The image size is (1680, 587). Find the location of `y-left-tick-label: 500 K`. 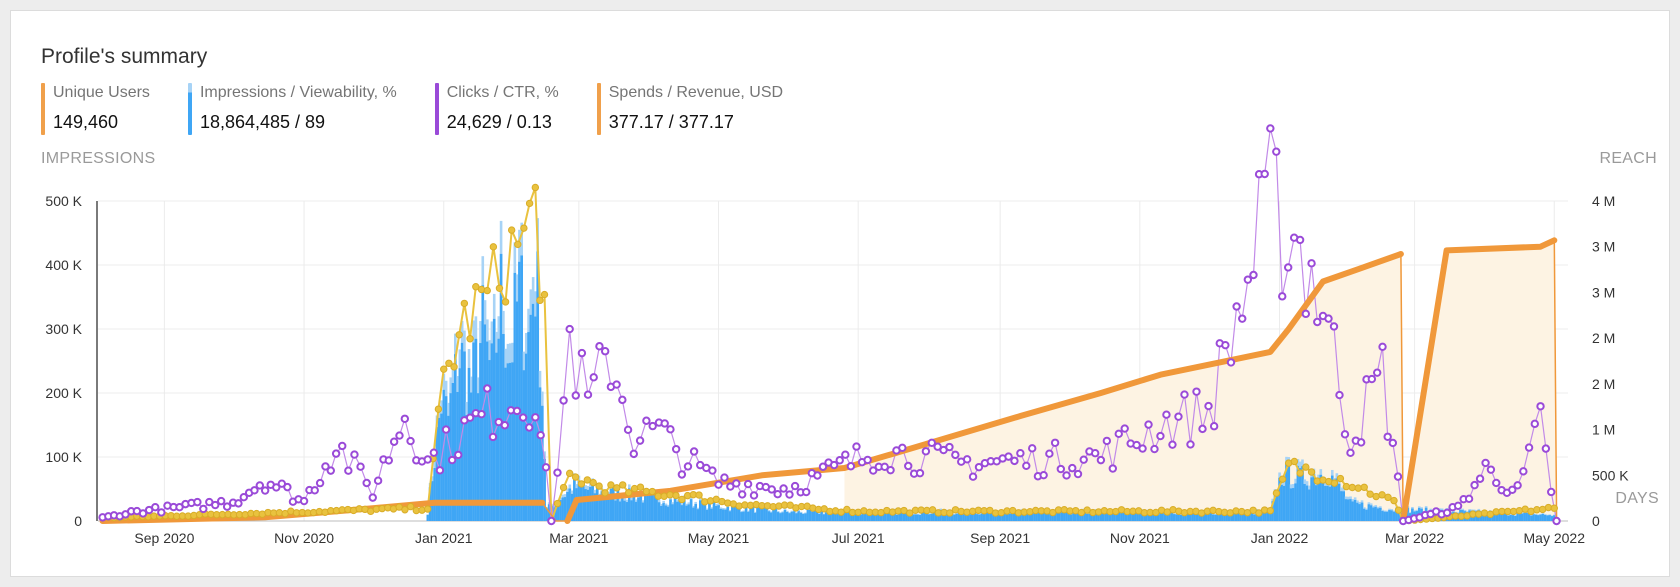

y-left-tick-label: 500 K is located at coordinates (63, 201).